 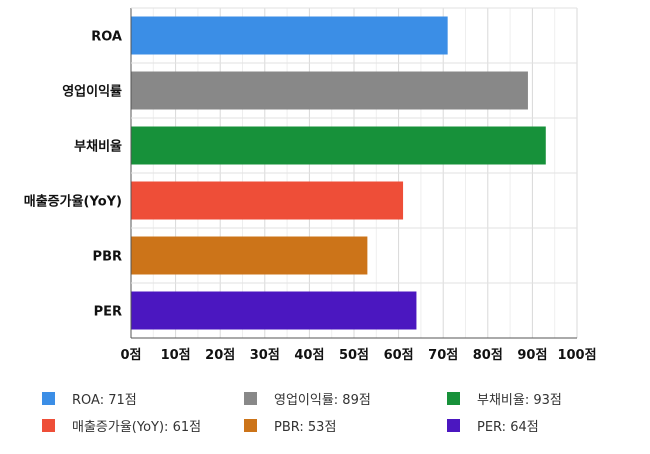 What do you see at coordinates (176, 355) in the screenshot?
I see `x-tick-label: 10점` at bounding box center [176, 355].